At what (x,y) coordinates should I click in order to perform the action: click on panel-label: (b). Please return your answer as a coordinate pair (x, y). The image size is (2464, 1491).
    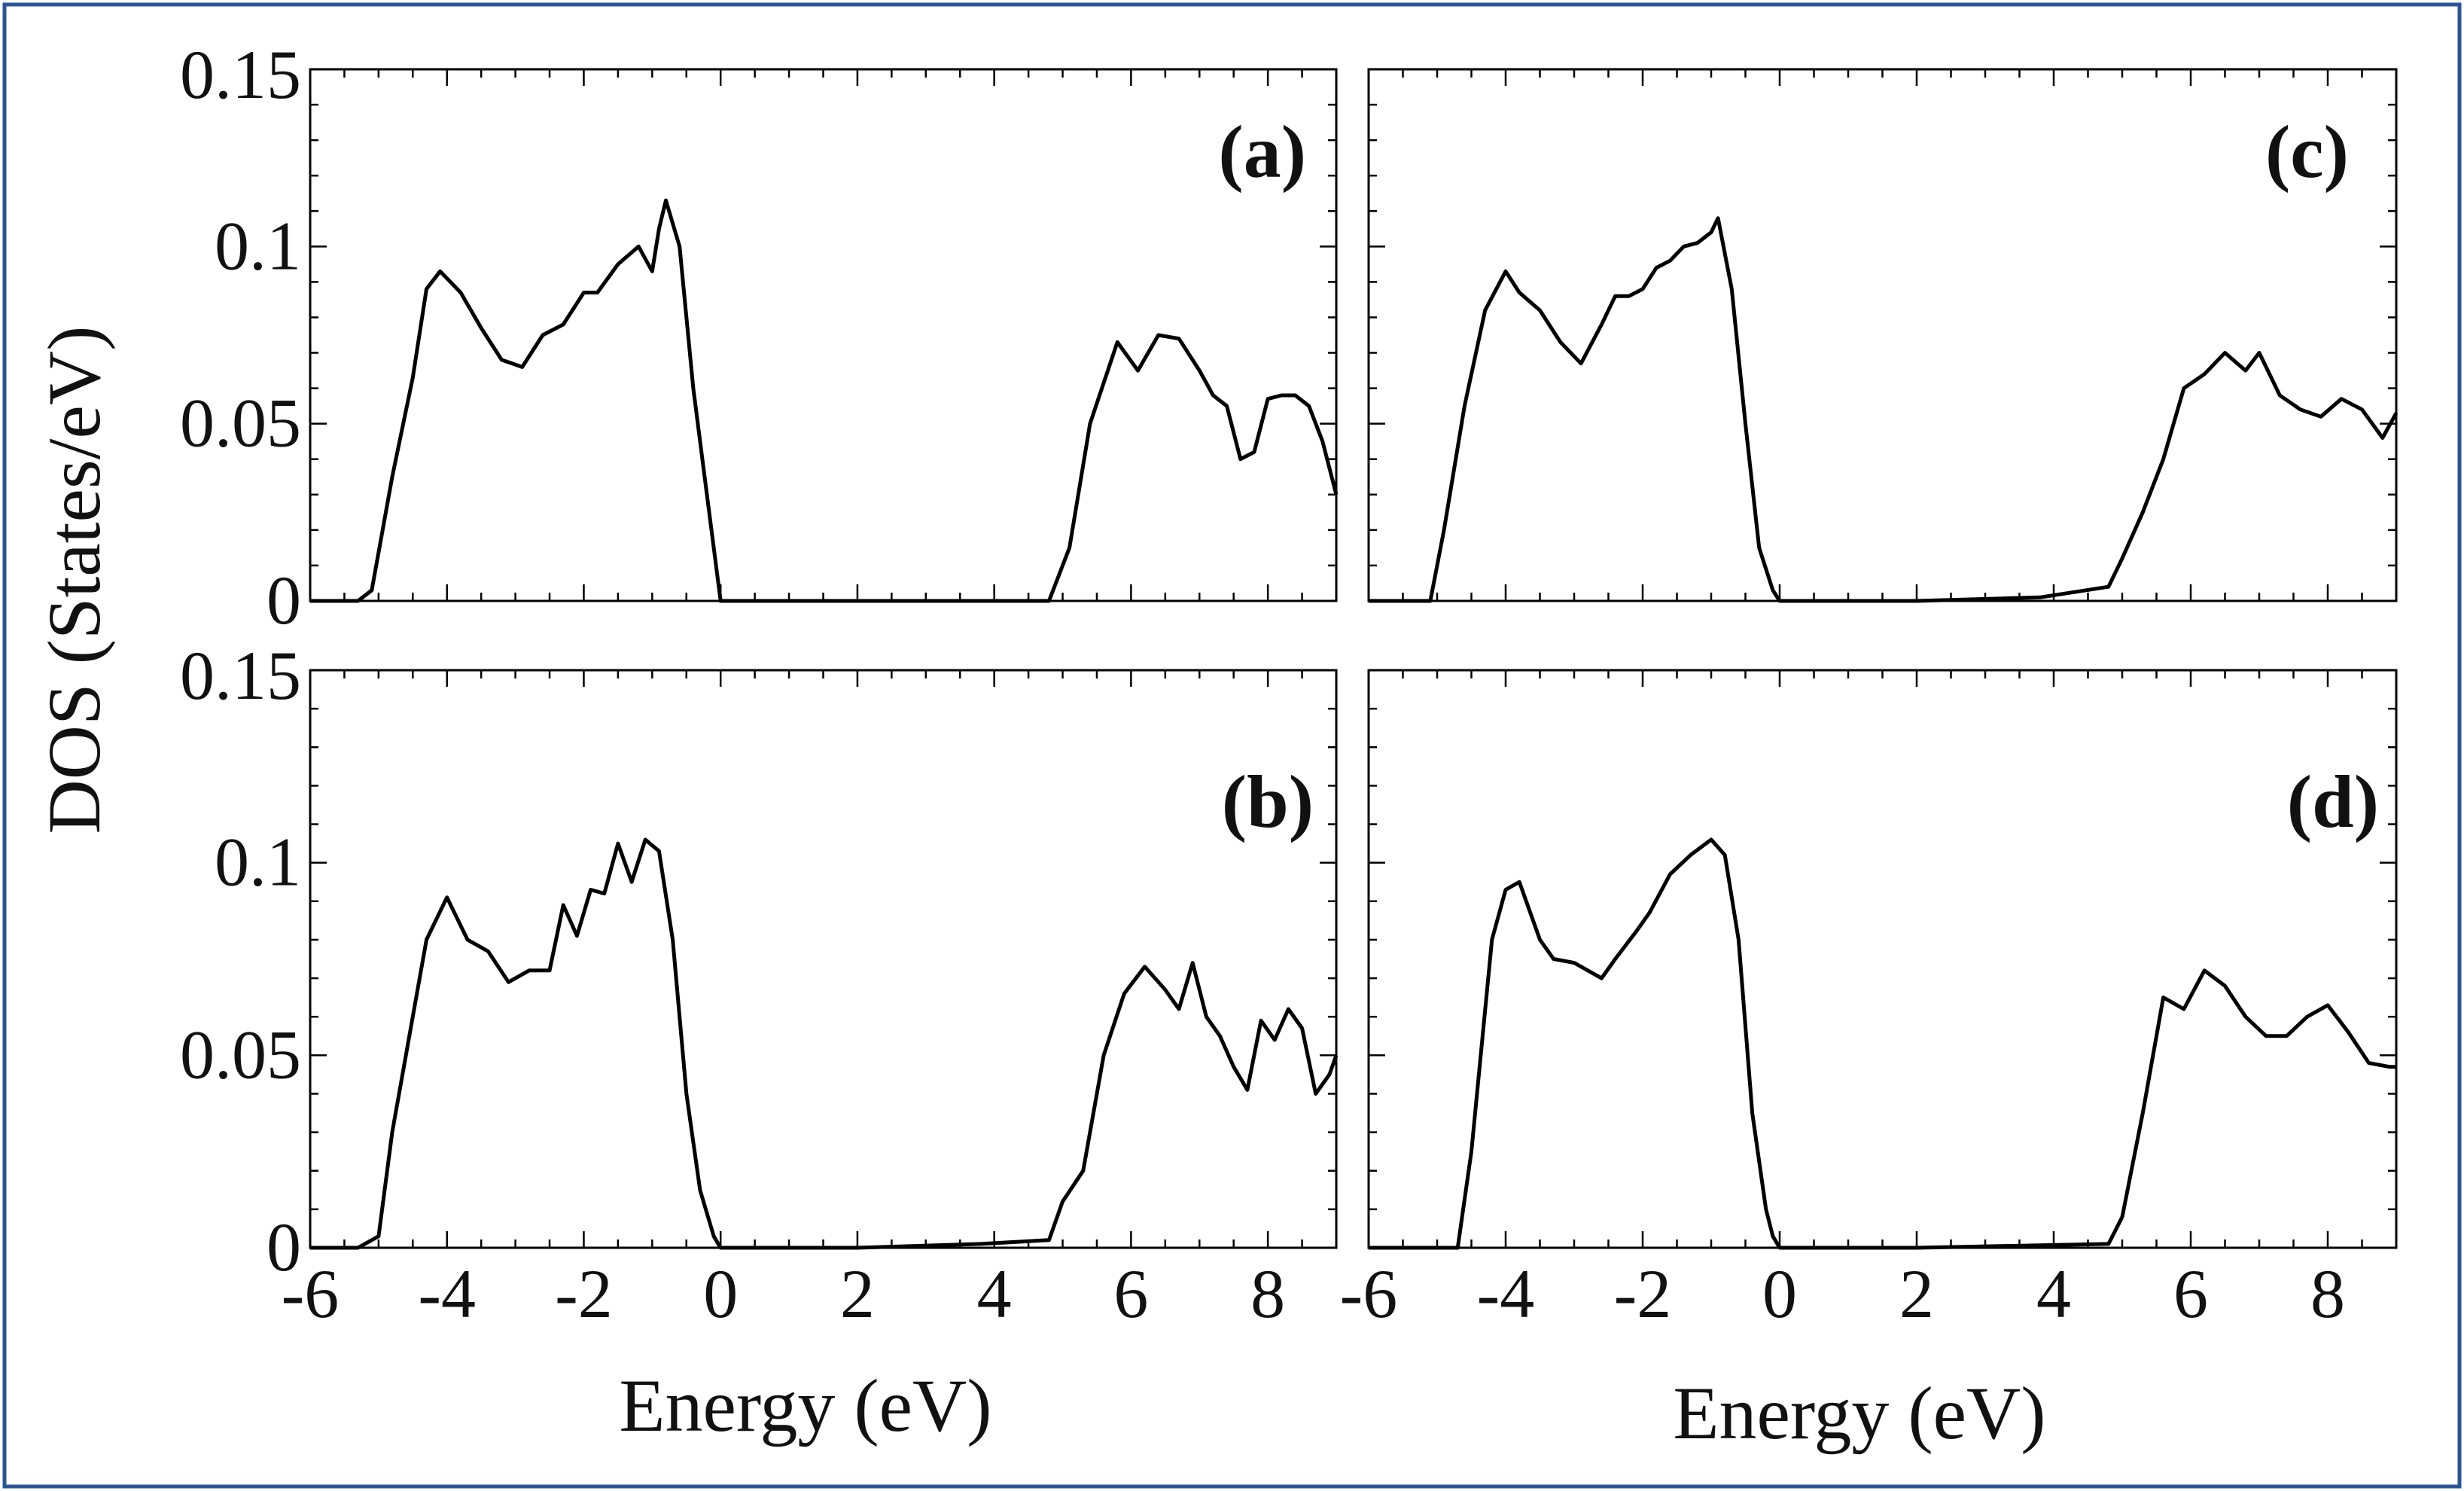
    Looking at the image, I should click on (1268, 801).